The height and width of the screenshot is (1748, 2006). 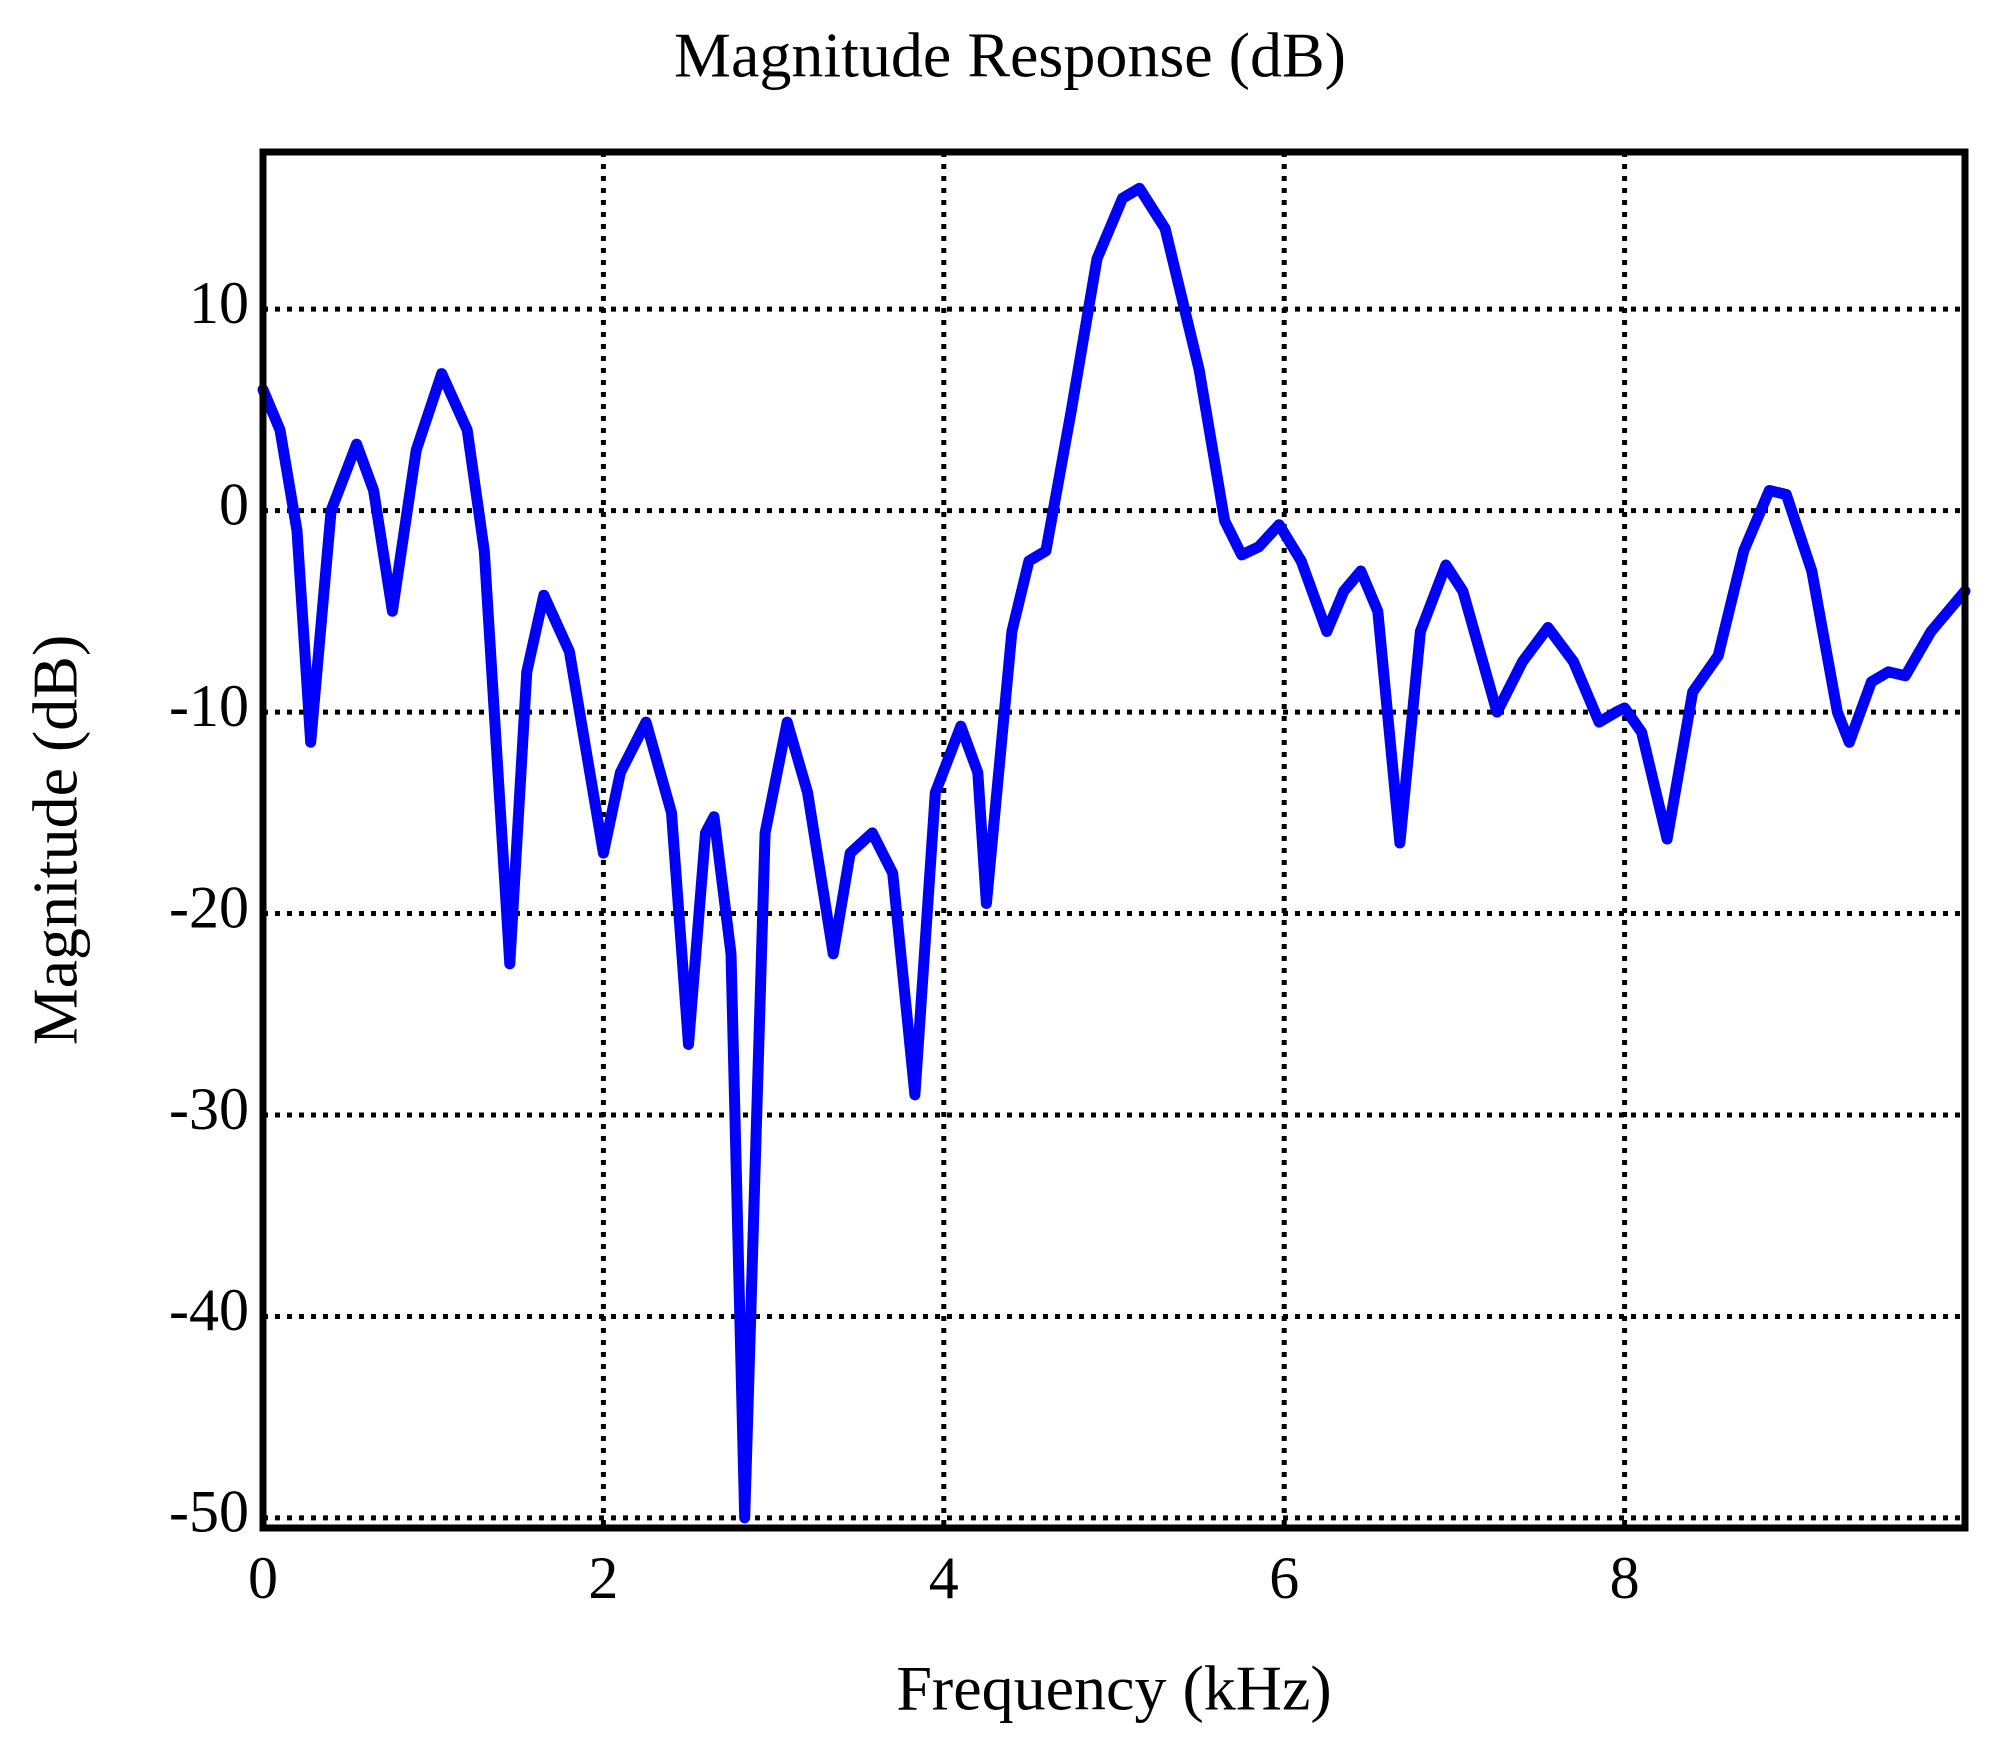 What do you see at coordinates (55, 840) in the screenshot?
I see `y-axis-label: Magnitude (dB)` at bounding box center [55, 840].